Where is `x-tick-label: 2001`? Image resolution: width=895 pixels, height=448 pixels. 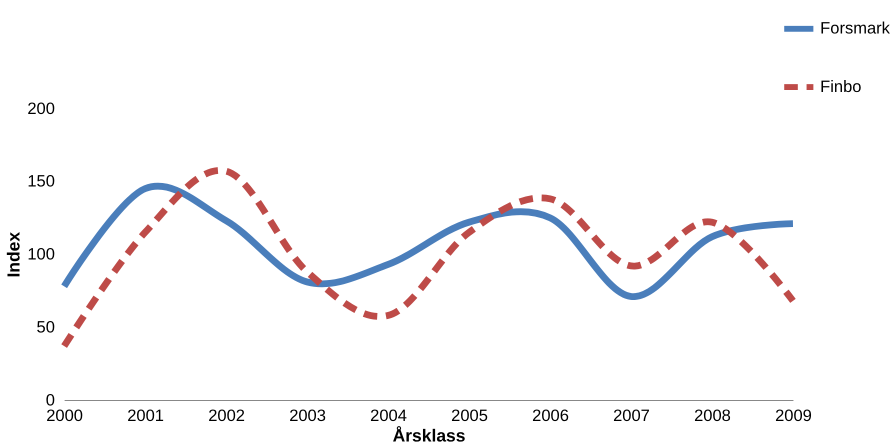 x-tick-label: 2001 is located at coordinates (145, 415).